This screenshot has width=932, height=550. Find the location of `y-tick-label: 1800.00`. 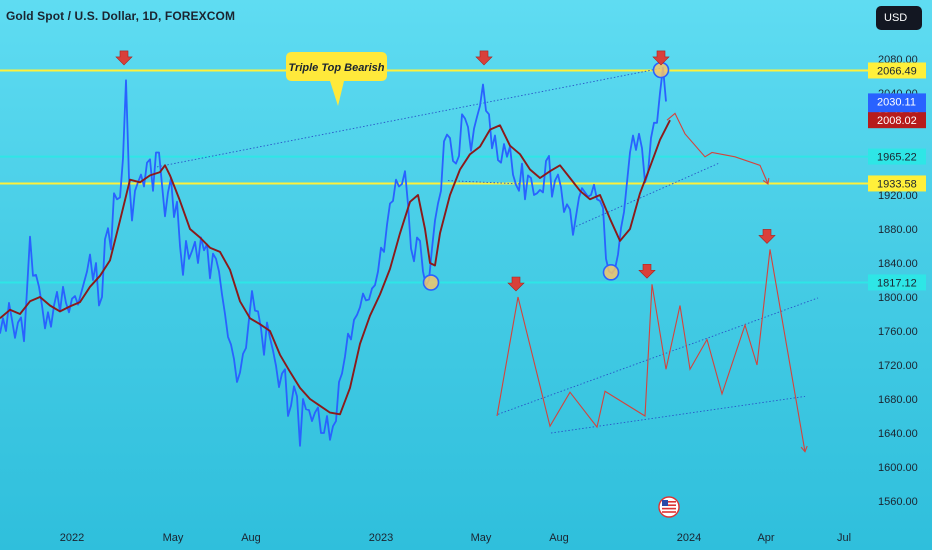

y-tick-label: 1800.00 is located at coordinates (898, 298).